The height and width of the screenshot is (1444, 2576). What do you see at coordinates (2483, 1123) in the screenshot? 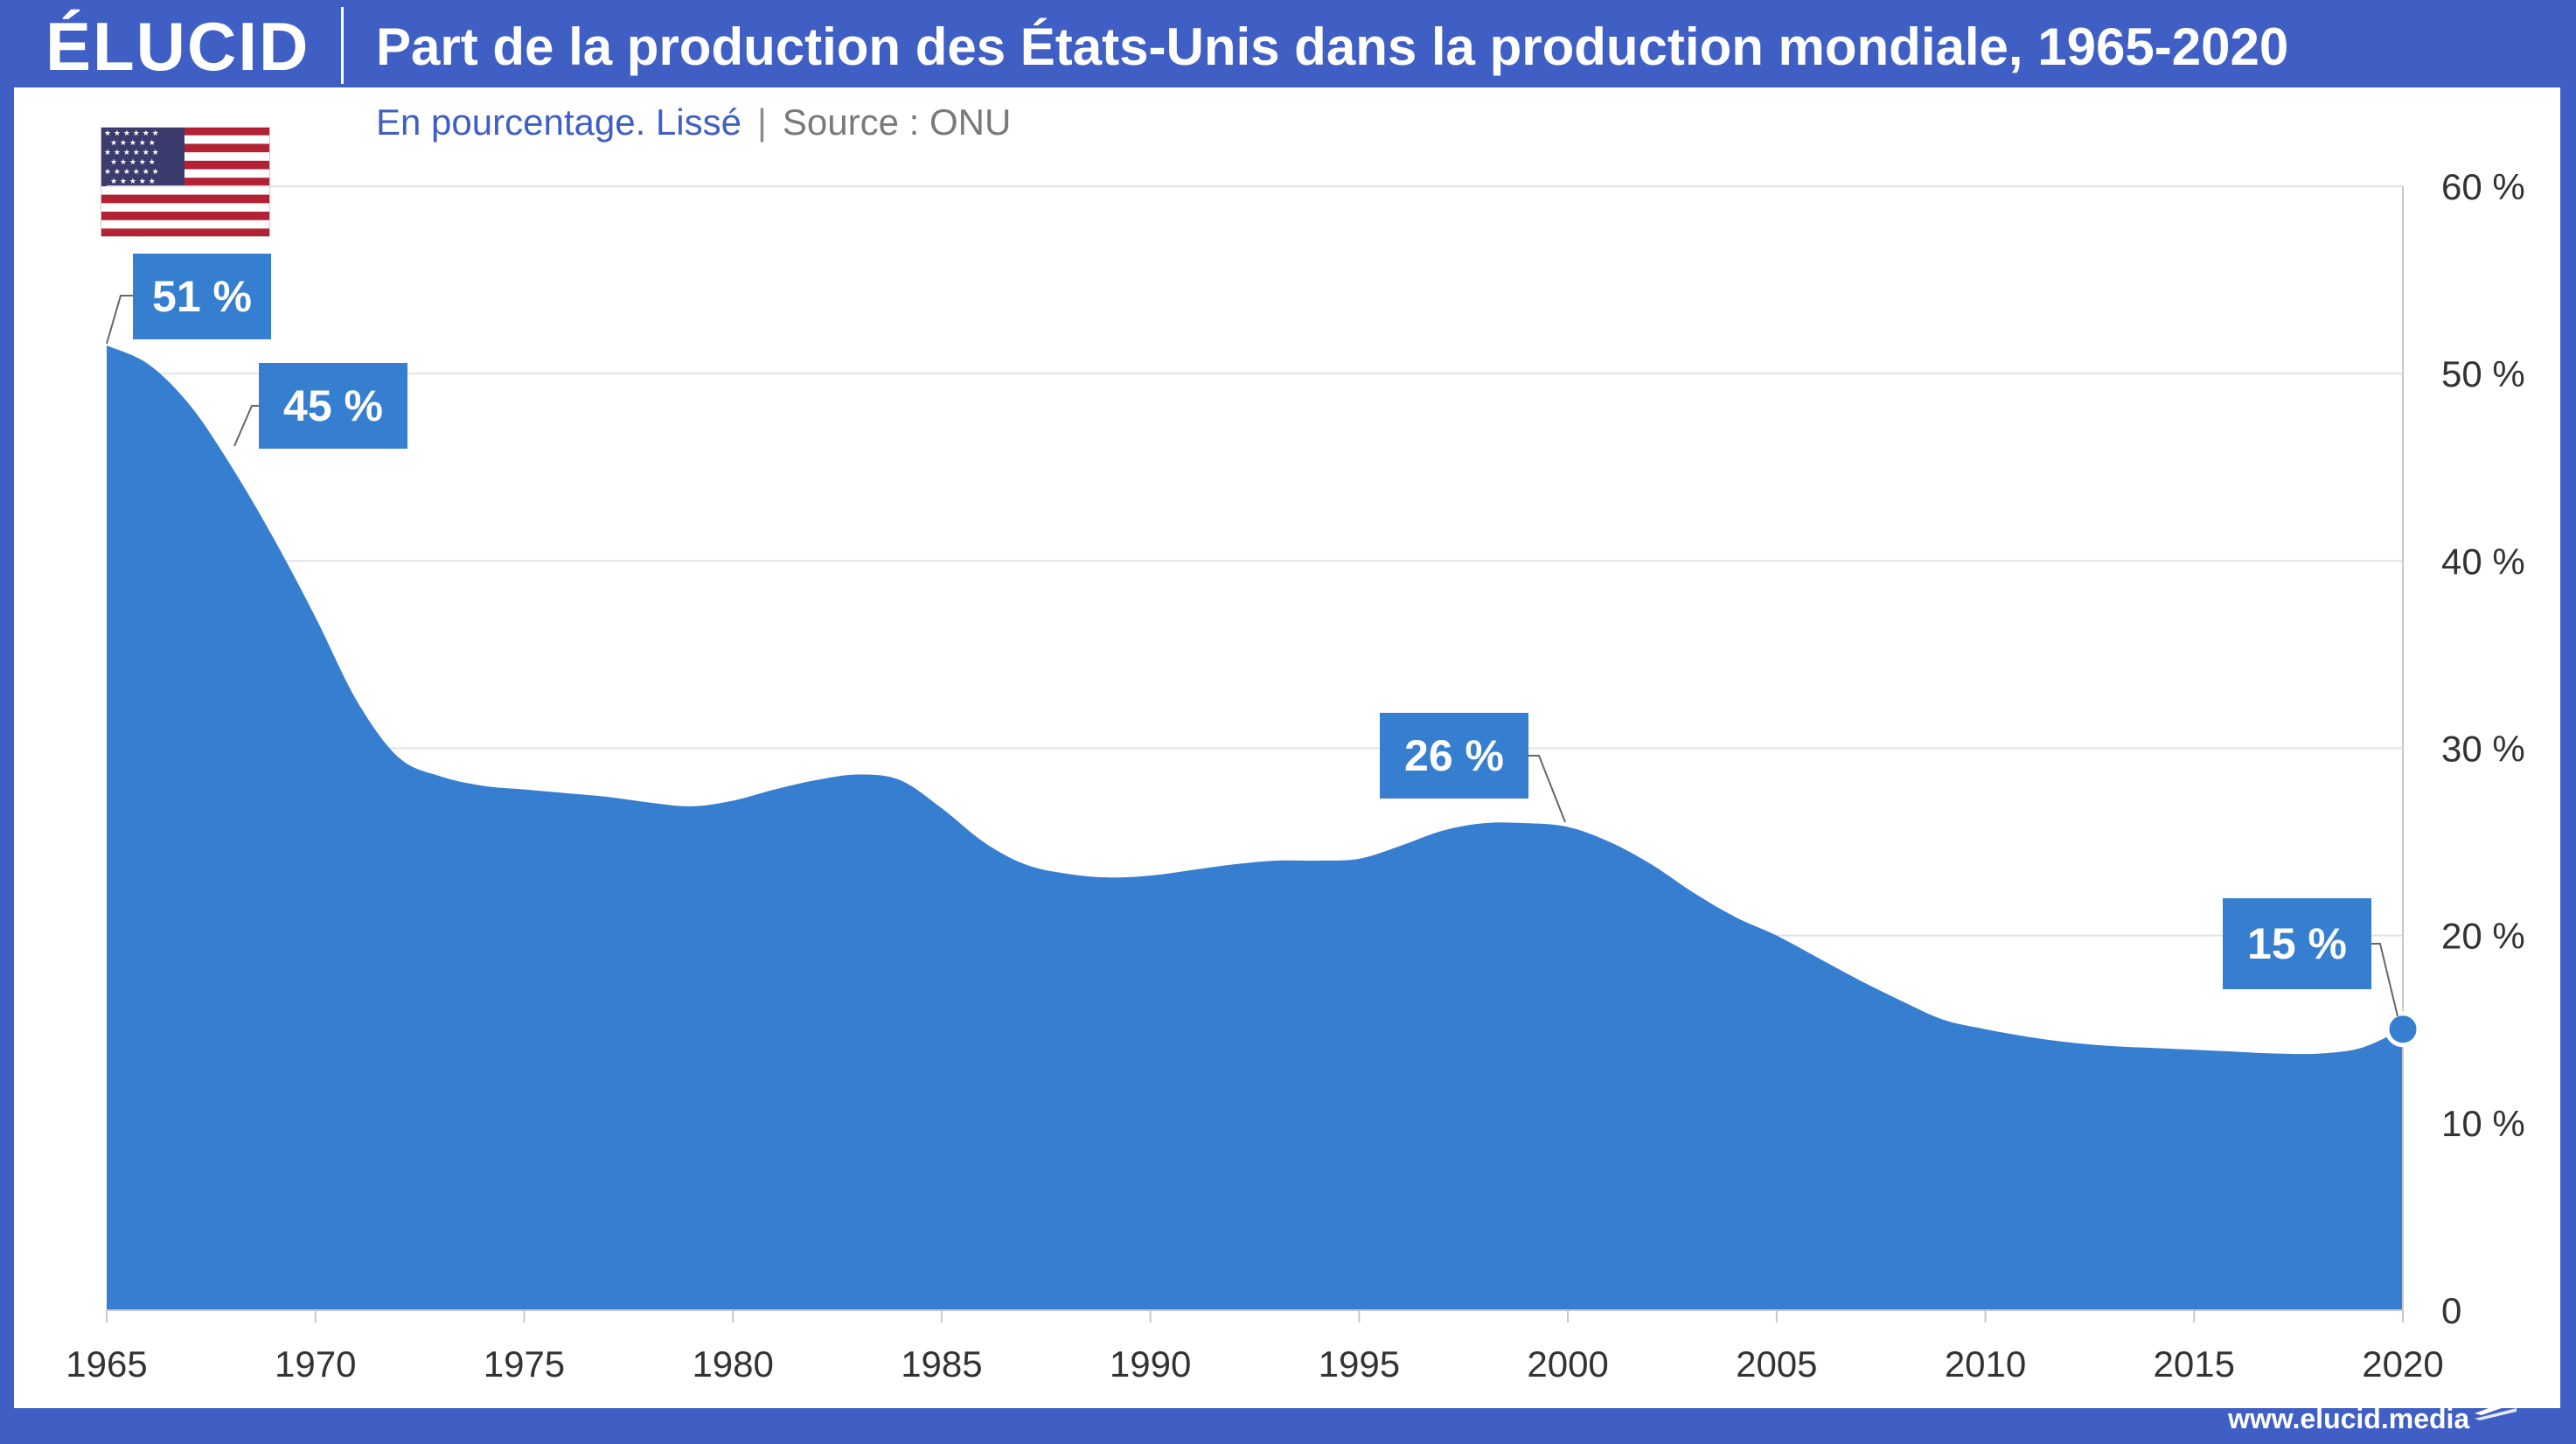
I see `y-tick-label: 10 %` at bounding box center [2483, 1123].